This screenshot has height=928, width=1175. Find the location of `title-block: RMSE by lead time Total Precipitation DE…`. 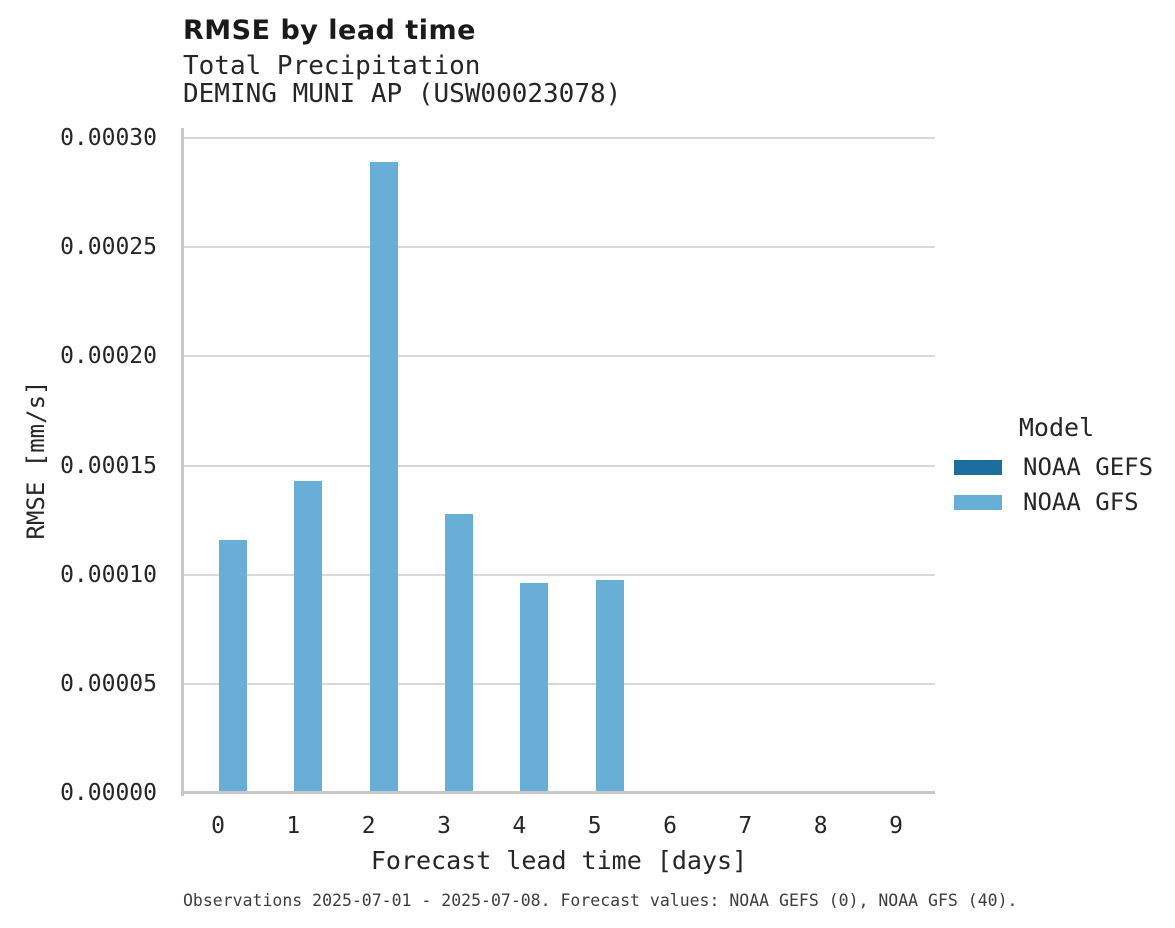

title-block: RMSE by lead time Total Precipitation DE… is located at coordinates (402, 61).